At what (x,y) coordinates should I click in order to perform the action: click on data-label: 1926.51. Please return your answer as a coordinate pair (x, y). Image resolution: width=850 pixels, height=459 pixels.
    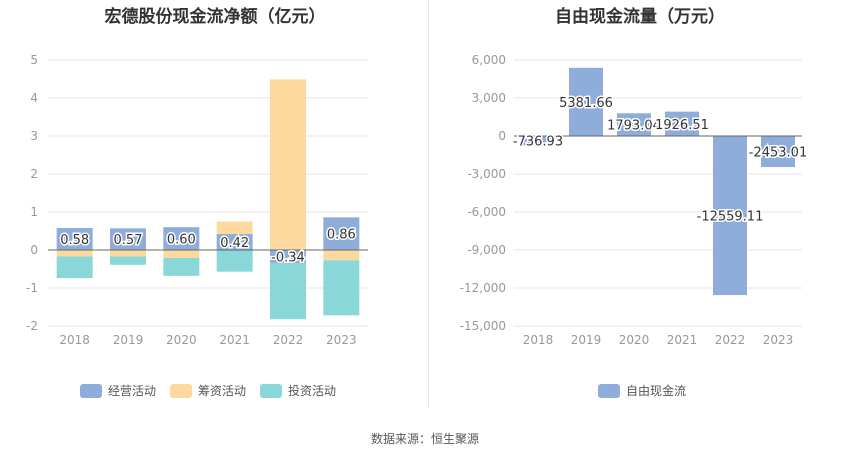
    Looking at the image, I should click on (682, 125).